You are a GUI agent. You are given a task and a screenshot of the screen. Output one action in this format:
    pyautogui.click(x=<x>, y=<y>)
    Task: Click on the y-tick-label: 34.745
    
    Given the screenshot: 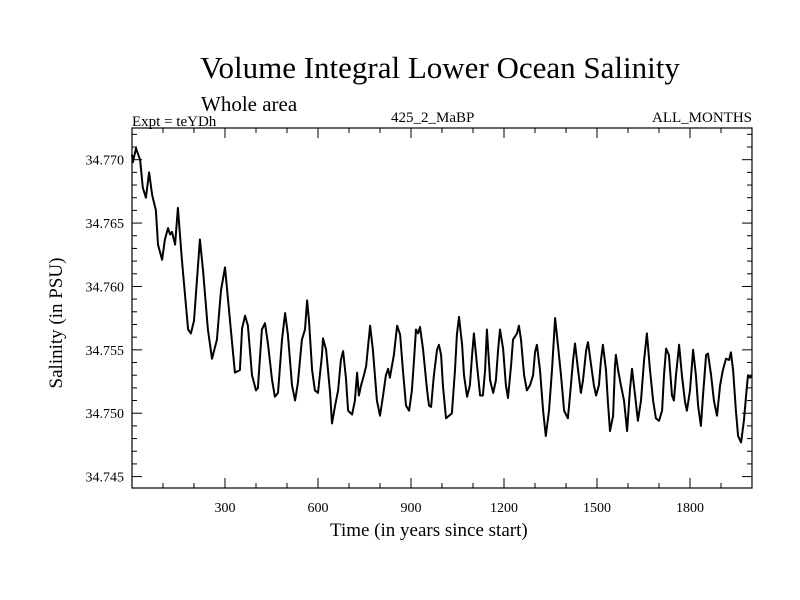 What is the action you would take?
    pyautogui.click(x=105, y=478)
    